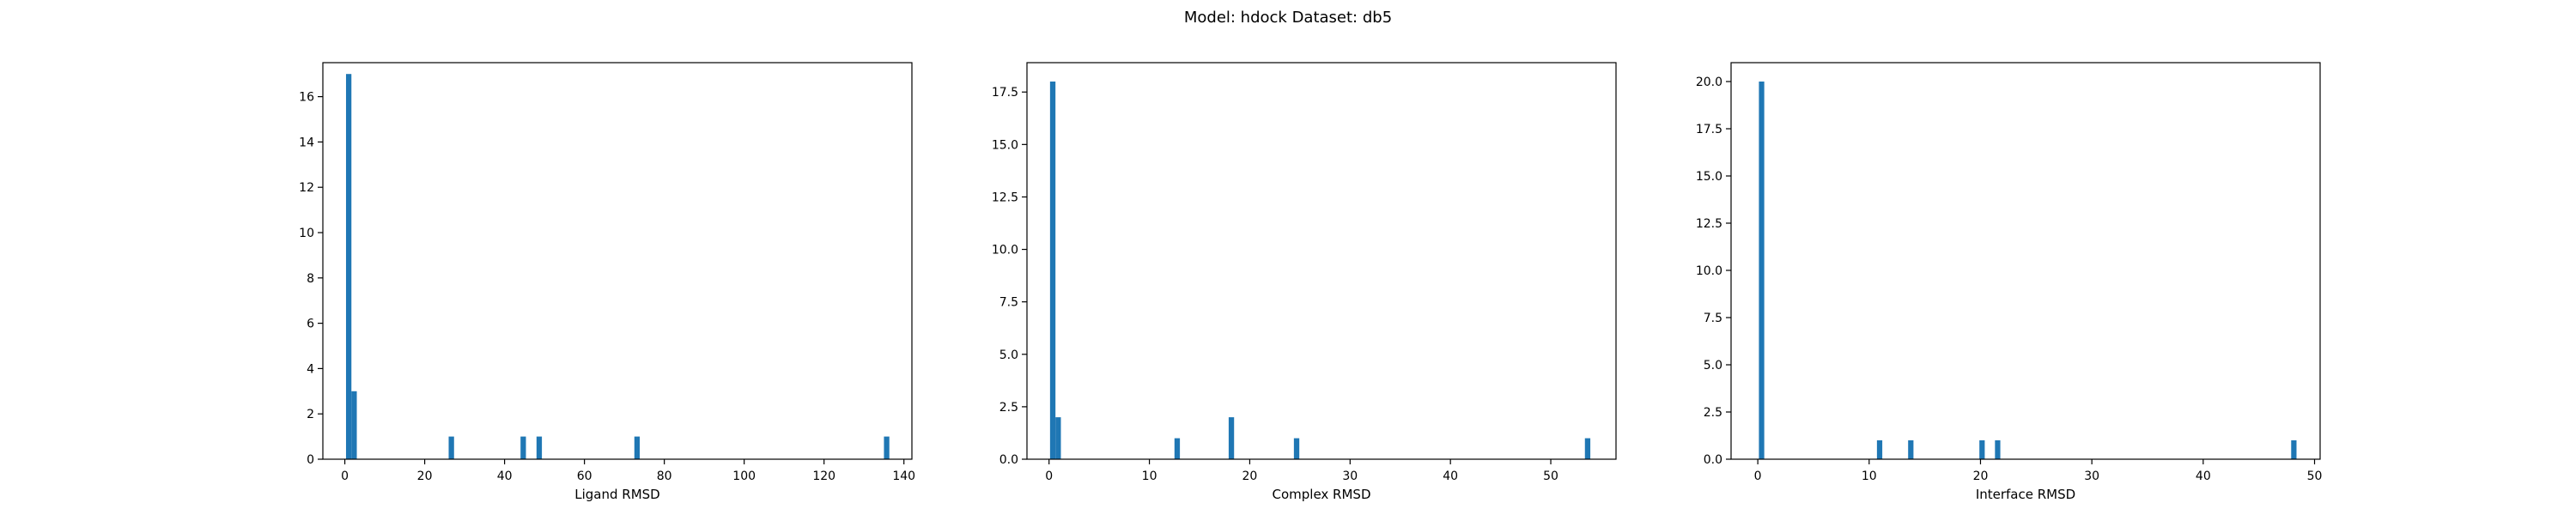 The width and height of the screenshot is (2576, 515). I want to click on y-tick-label: 14, so click(306, 142).